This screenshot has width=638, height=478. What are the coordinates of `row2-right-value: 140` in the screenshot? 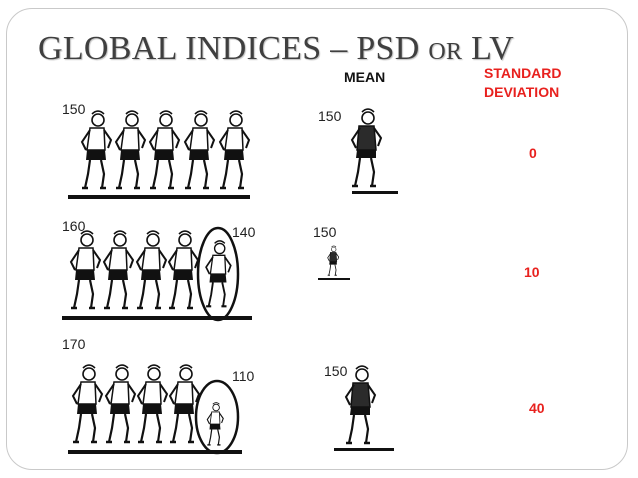 It's located at (244, 232).